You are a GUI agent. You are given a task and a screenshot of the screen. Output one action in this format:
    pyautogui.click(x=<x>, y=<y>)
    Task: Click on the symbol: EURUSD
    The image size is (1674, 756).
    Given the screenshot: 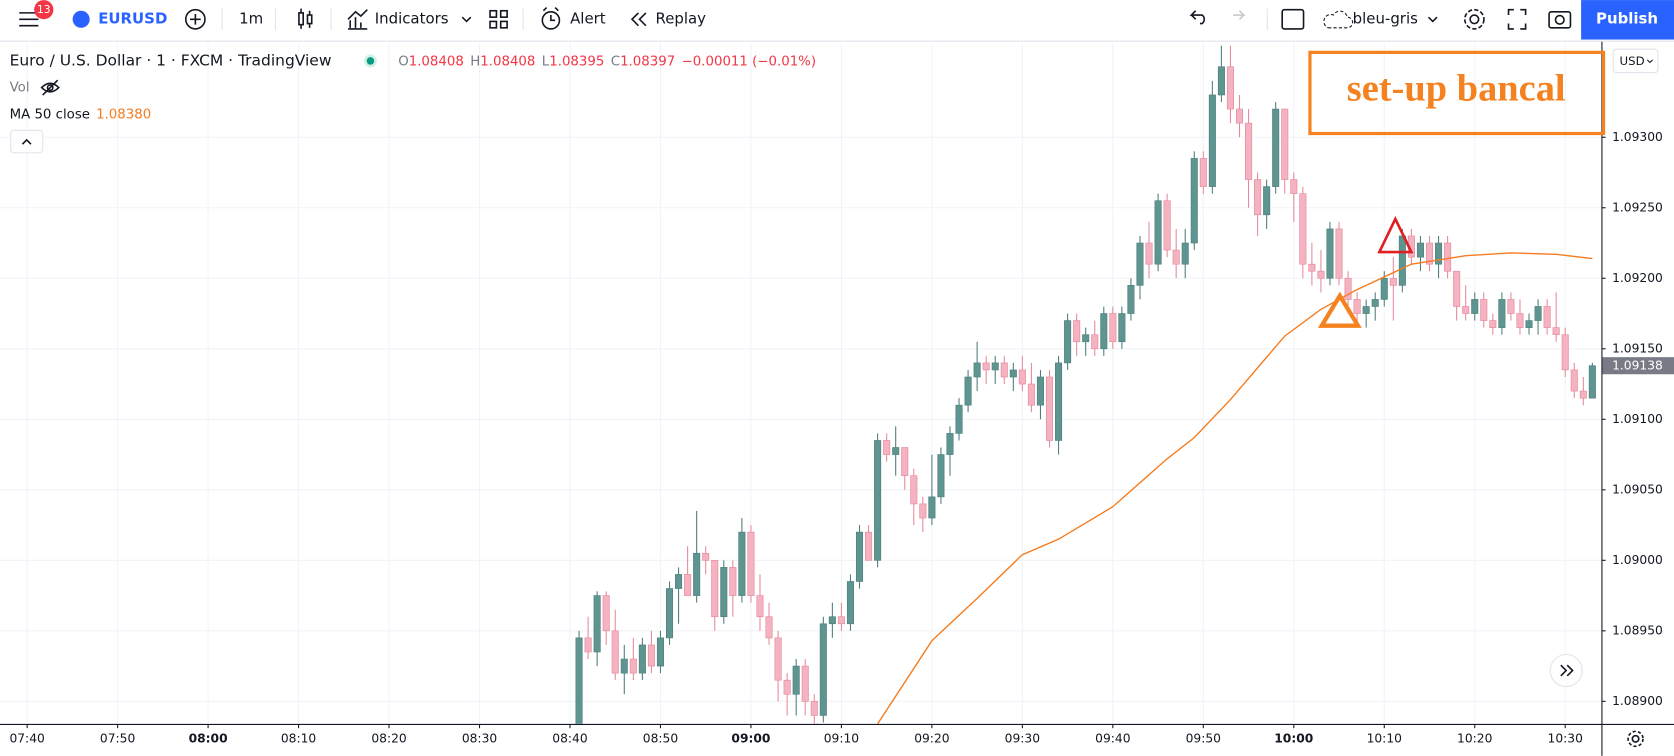 What is the action you would take?
    pyautogui.click(x=132, y=18)
    